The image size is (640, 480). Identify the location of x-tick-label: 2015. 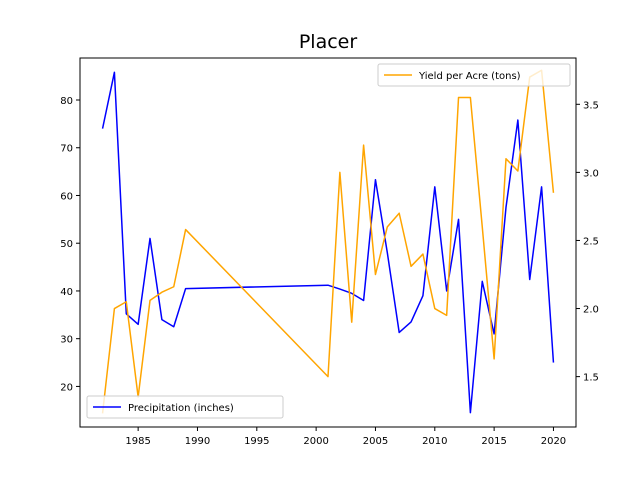
(493, 441).